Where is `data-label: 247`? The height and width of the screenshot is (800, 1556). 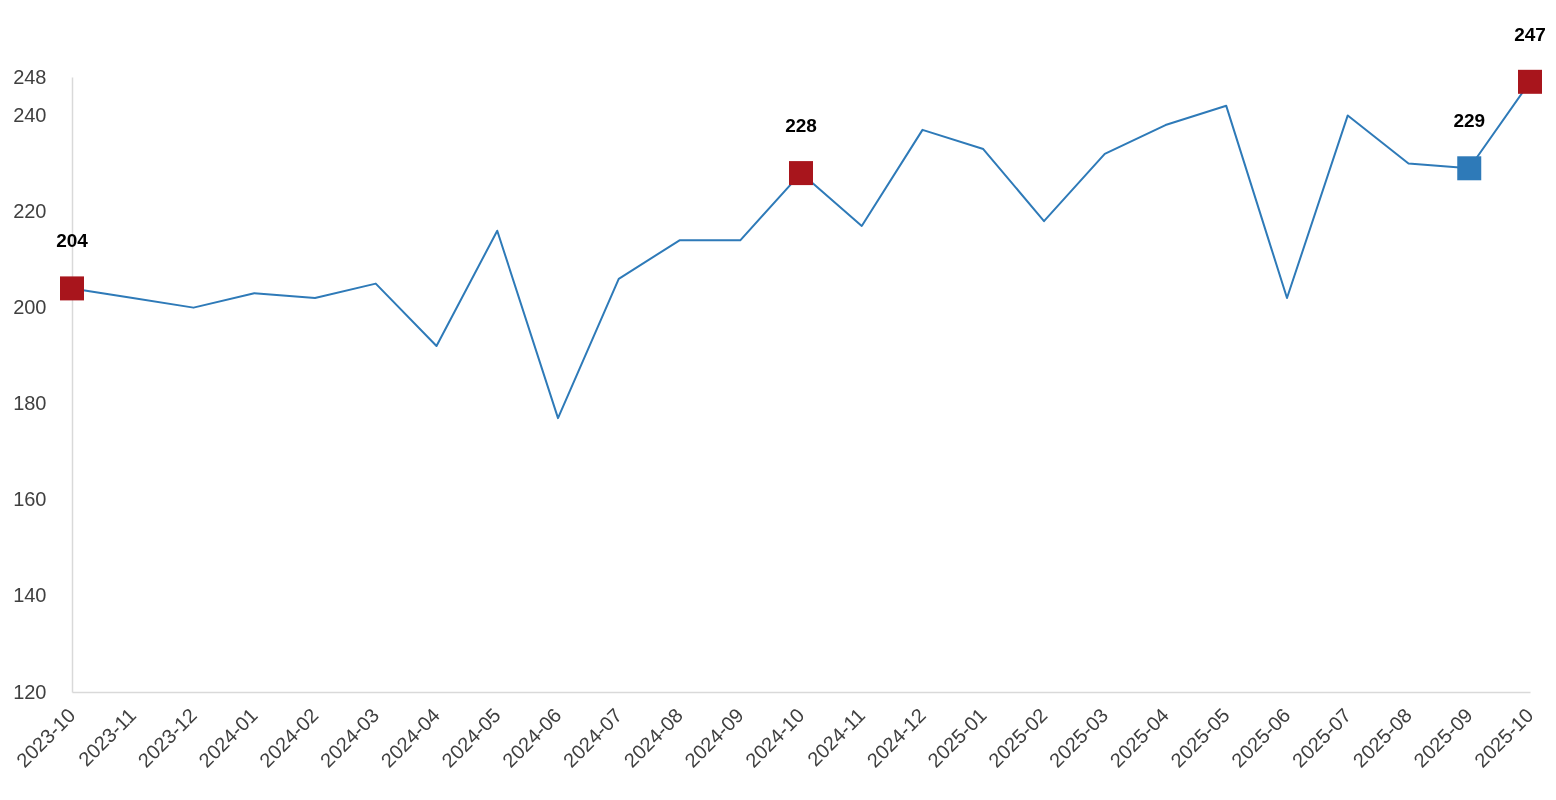
data-label: 247 is located at coordinates (1530, 34).